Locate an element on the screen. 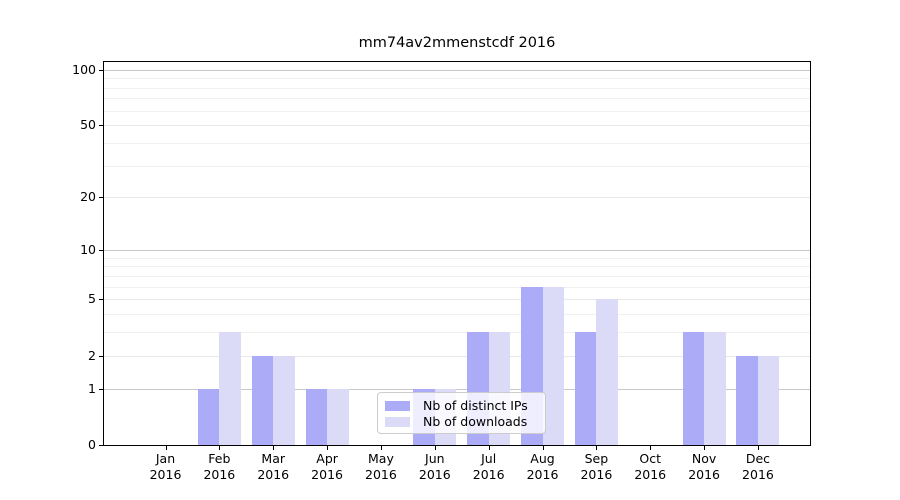 The width and height of the screenshot is (900, 500). y-tick-label: 2 is located at coordinates (92, 355).